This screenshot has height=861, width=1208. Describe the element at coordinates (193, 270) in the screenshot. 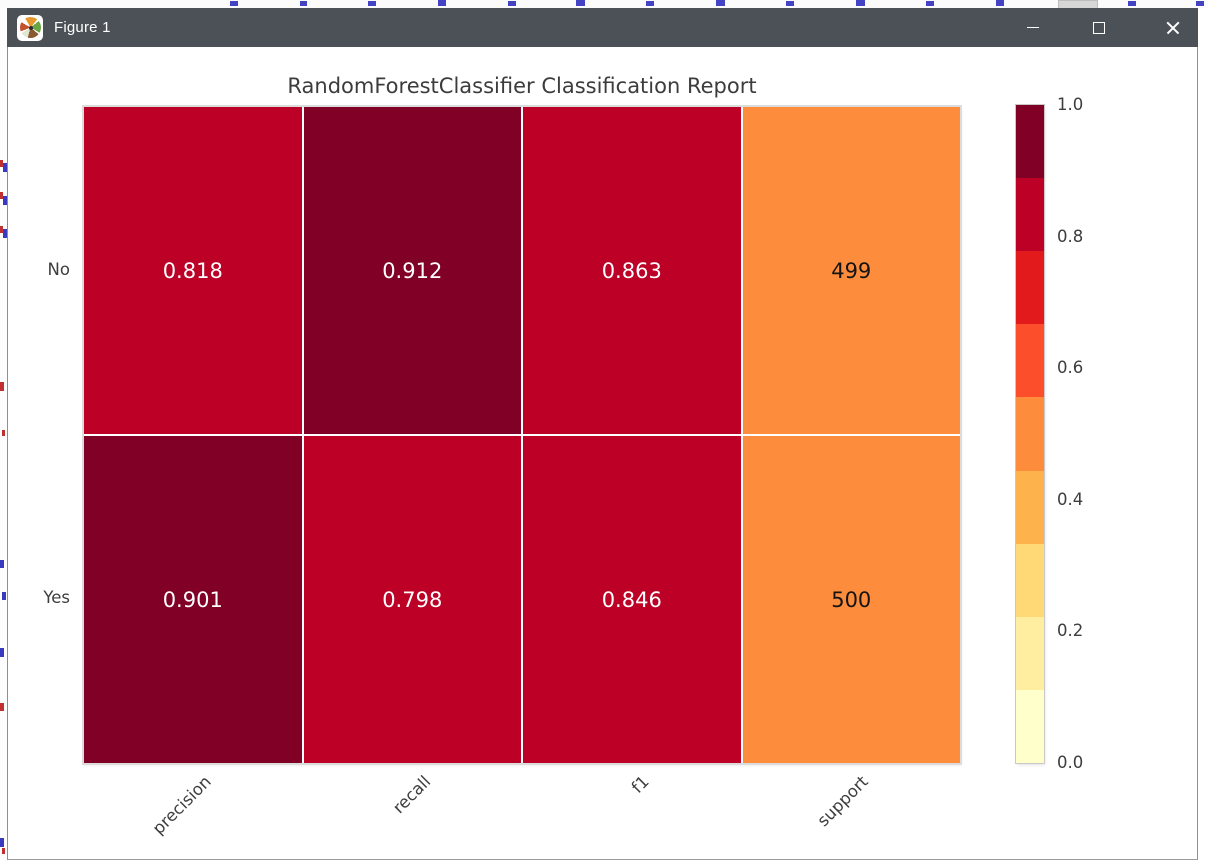

I see `heatmap-cell-no-precision: 0.818` at that location.